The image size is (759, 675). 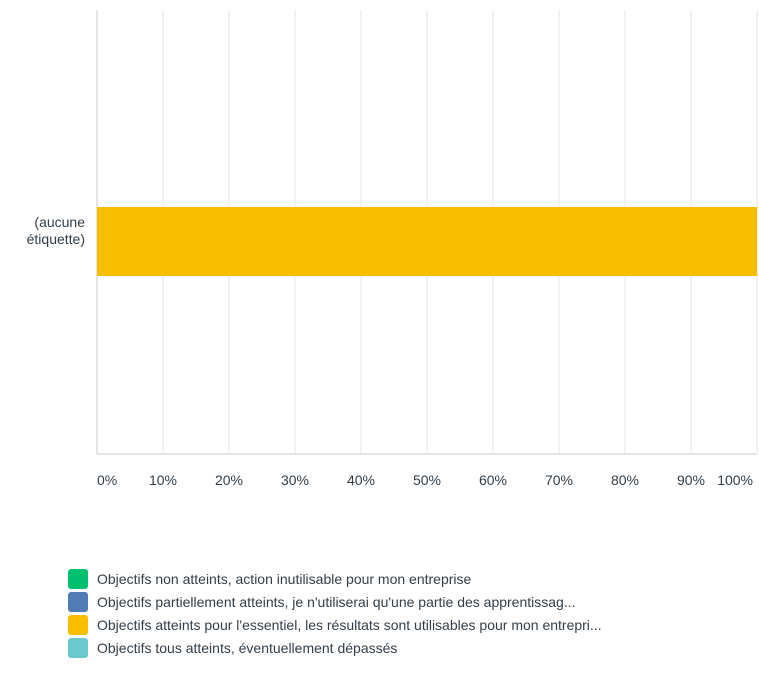 I want to click on x-tick-label: 60%, so click(x=493, y=480).